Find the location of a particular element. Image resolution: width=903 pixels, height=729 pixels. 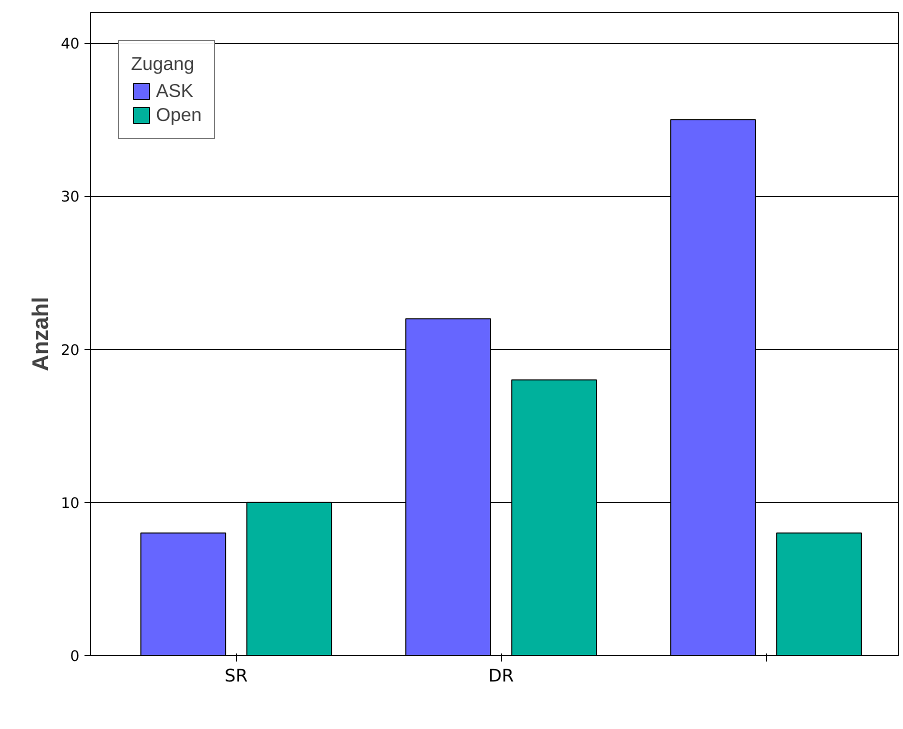

y-tick-label: 30 is located at coordinates (70, 197).